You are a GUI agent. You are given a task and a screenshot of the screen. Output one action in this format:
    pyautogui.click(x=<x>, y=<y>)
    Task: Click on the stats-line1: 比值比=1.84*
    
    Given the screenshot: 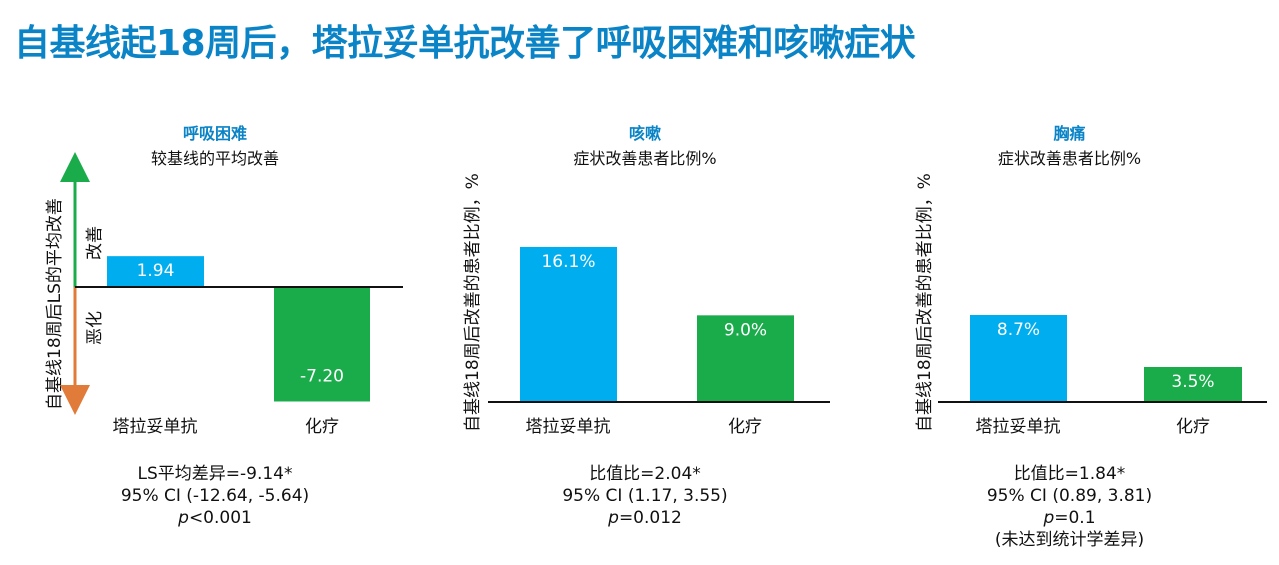 What is the action you would take?
    pyautogui.click(x=1069, y=474)
    